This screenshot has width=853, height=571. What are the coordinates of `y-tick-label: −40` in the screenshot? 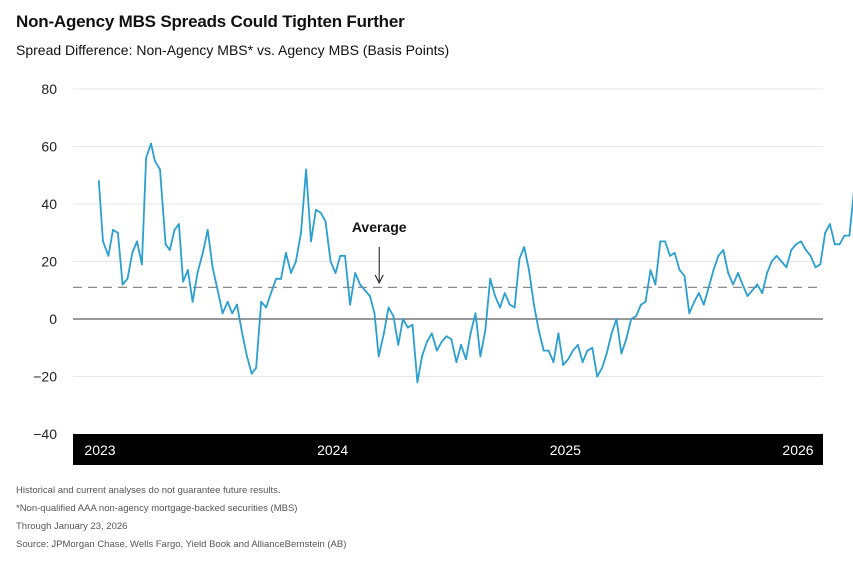 It's located at (45, 434).